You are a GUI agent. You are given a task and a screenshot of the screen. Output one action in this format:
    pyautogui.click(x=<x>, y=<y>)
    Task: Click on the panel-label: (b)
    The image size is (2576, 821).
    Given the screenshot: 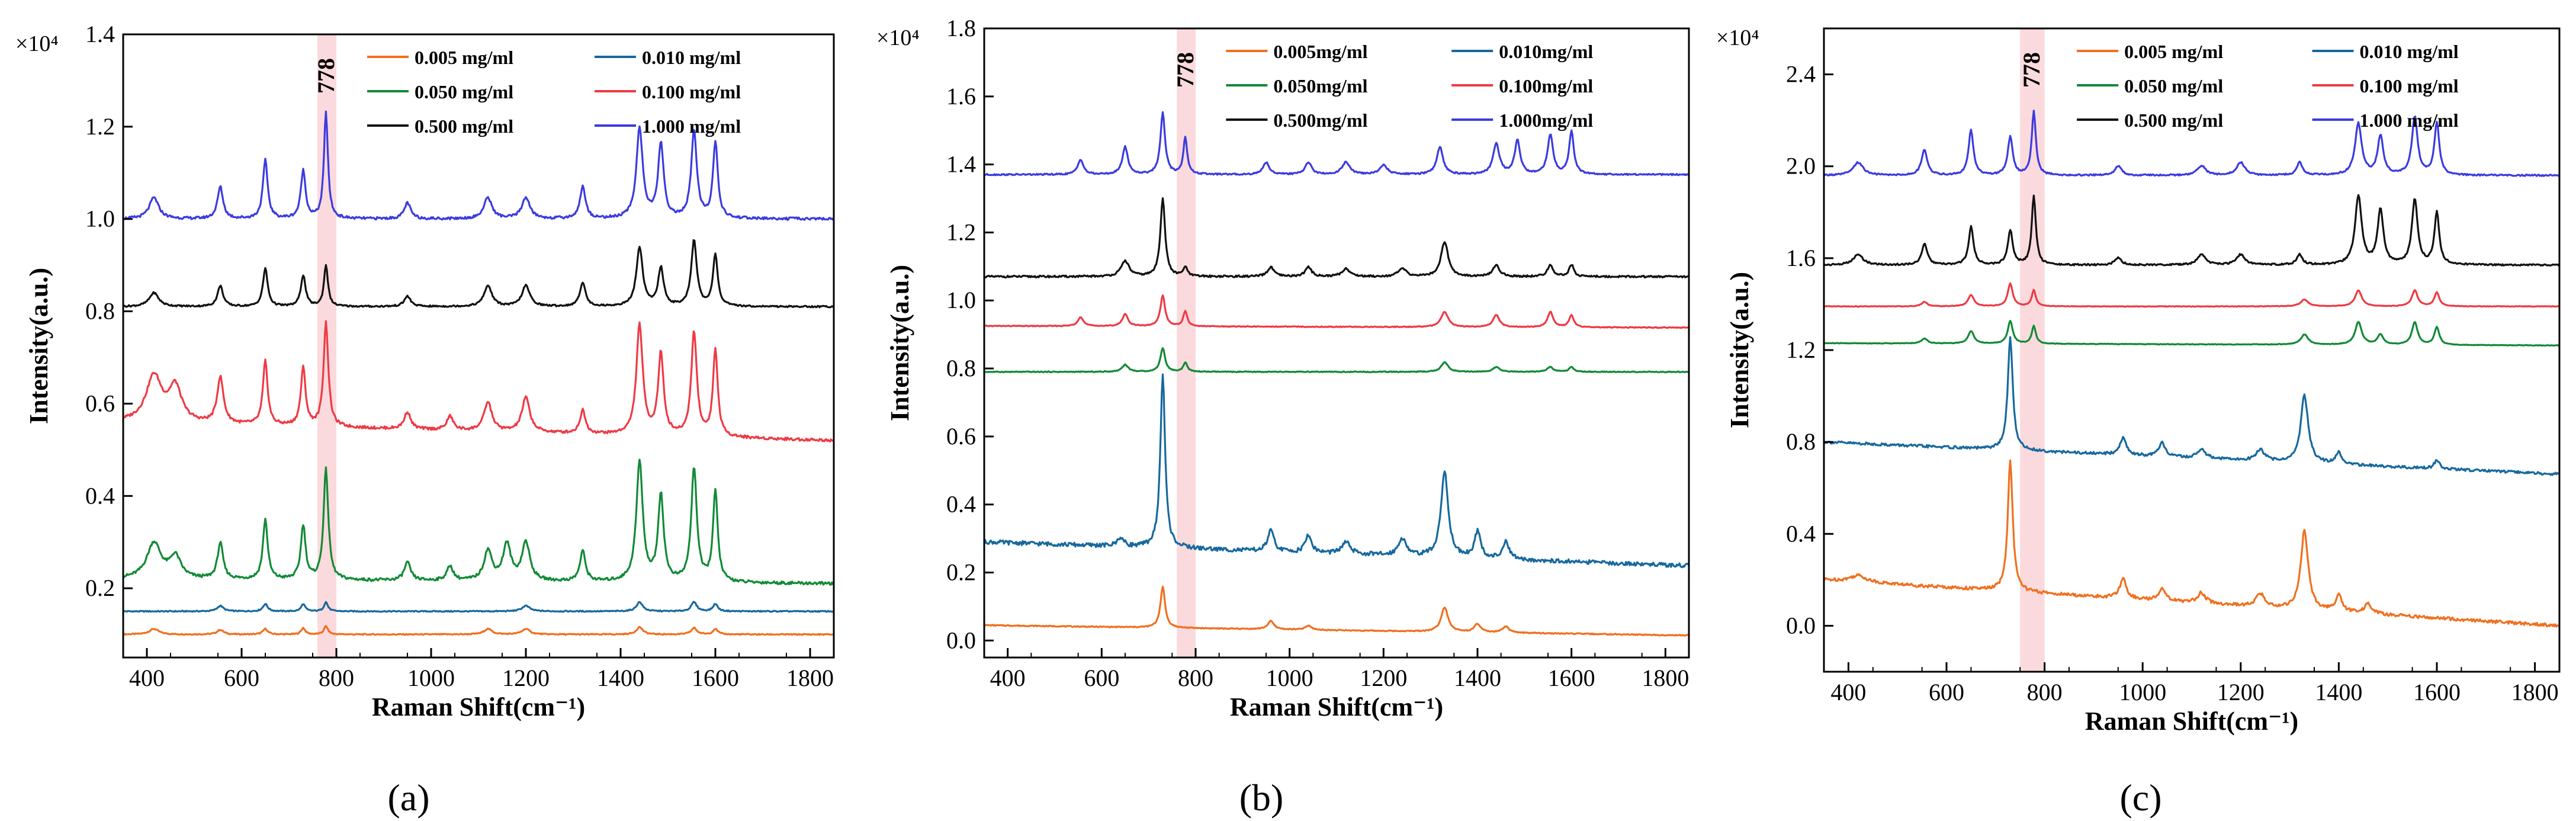 What is the action you would take?
    pyautogui.click(x=1261, y=798)
    